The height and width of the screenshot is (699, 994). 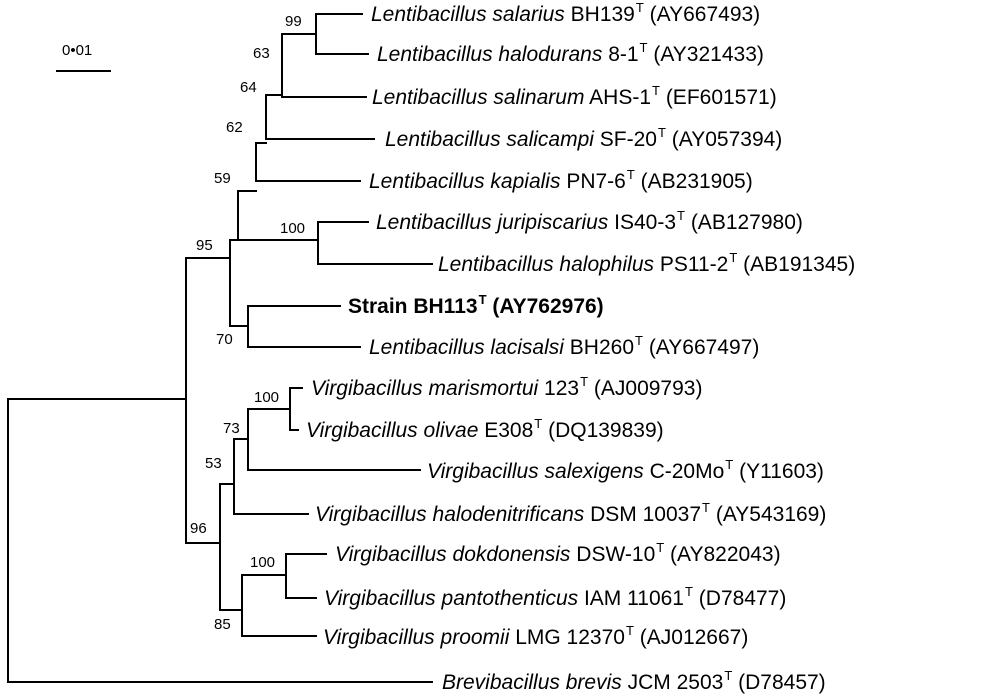 I want to click on taxon-label: Virgibacillus olivae E308T (DQ139839), so click(x=485, y=429).